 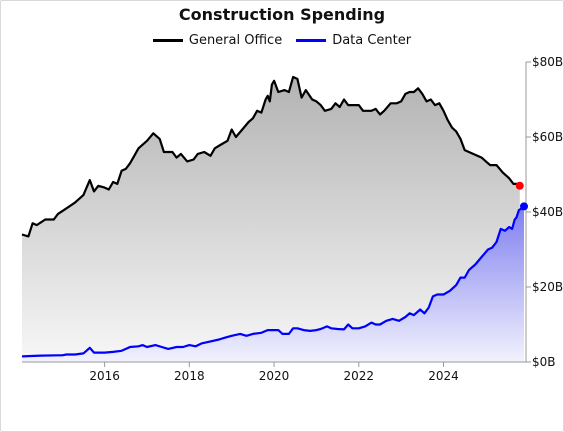 I want to click on legend-swatch-data-center, so click(x=311, y=40).